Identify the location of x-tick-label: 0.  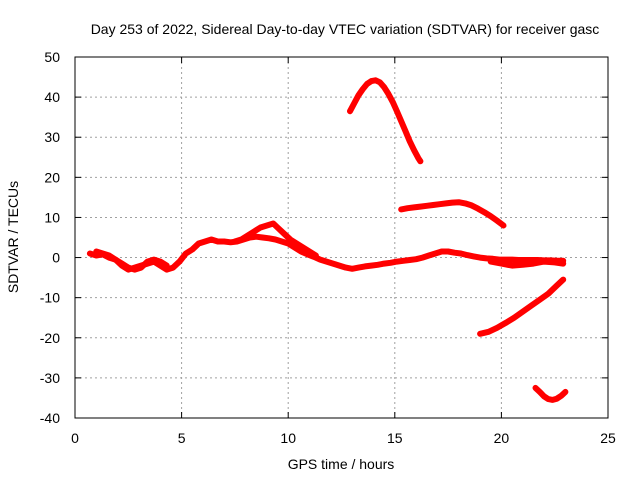
(75, 438).